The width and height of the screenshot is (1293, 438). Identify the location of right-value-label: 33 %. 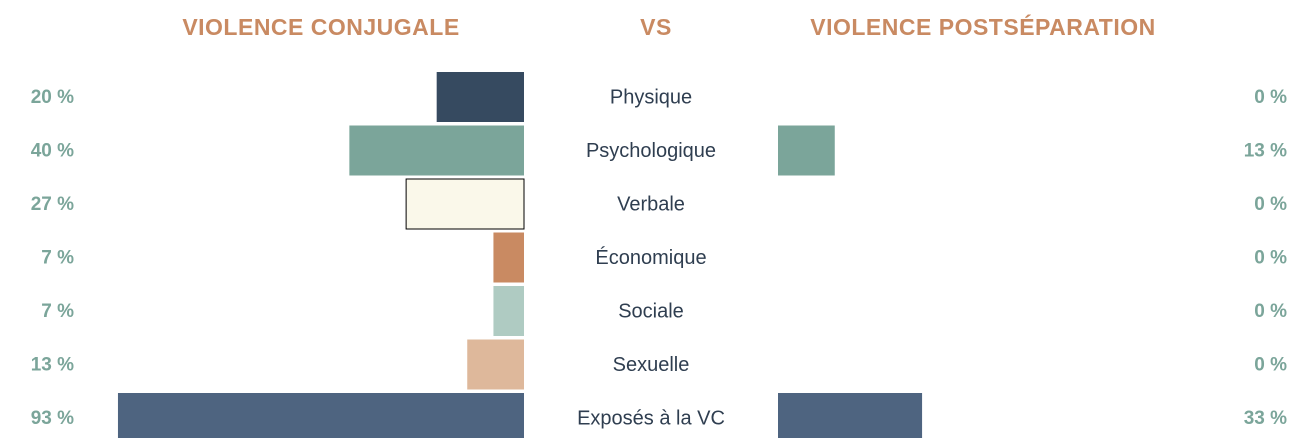
(1265, 418).